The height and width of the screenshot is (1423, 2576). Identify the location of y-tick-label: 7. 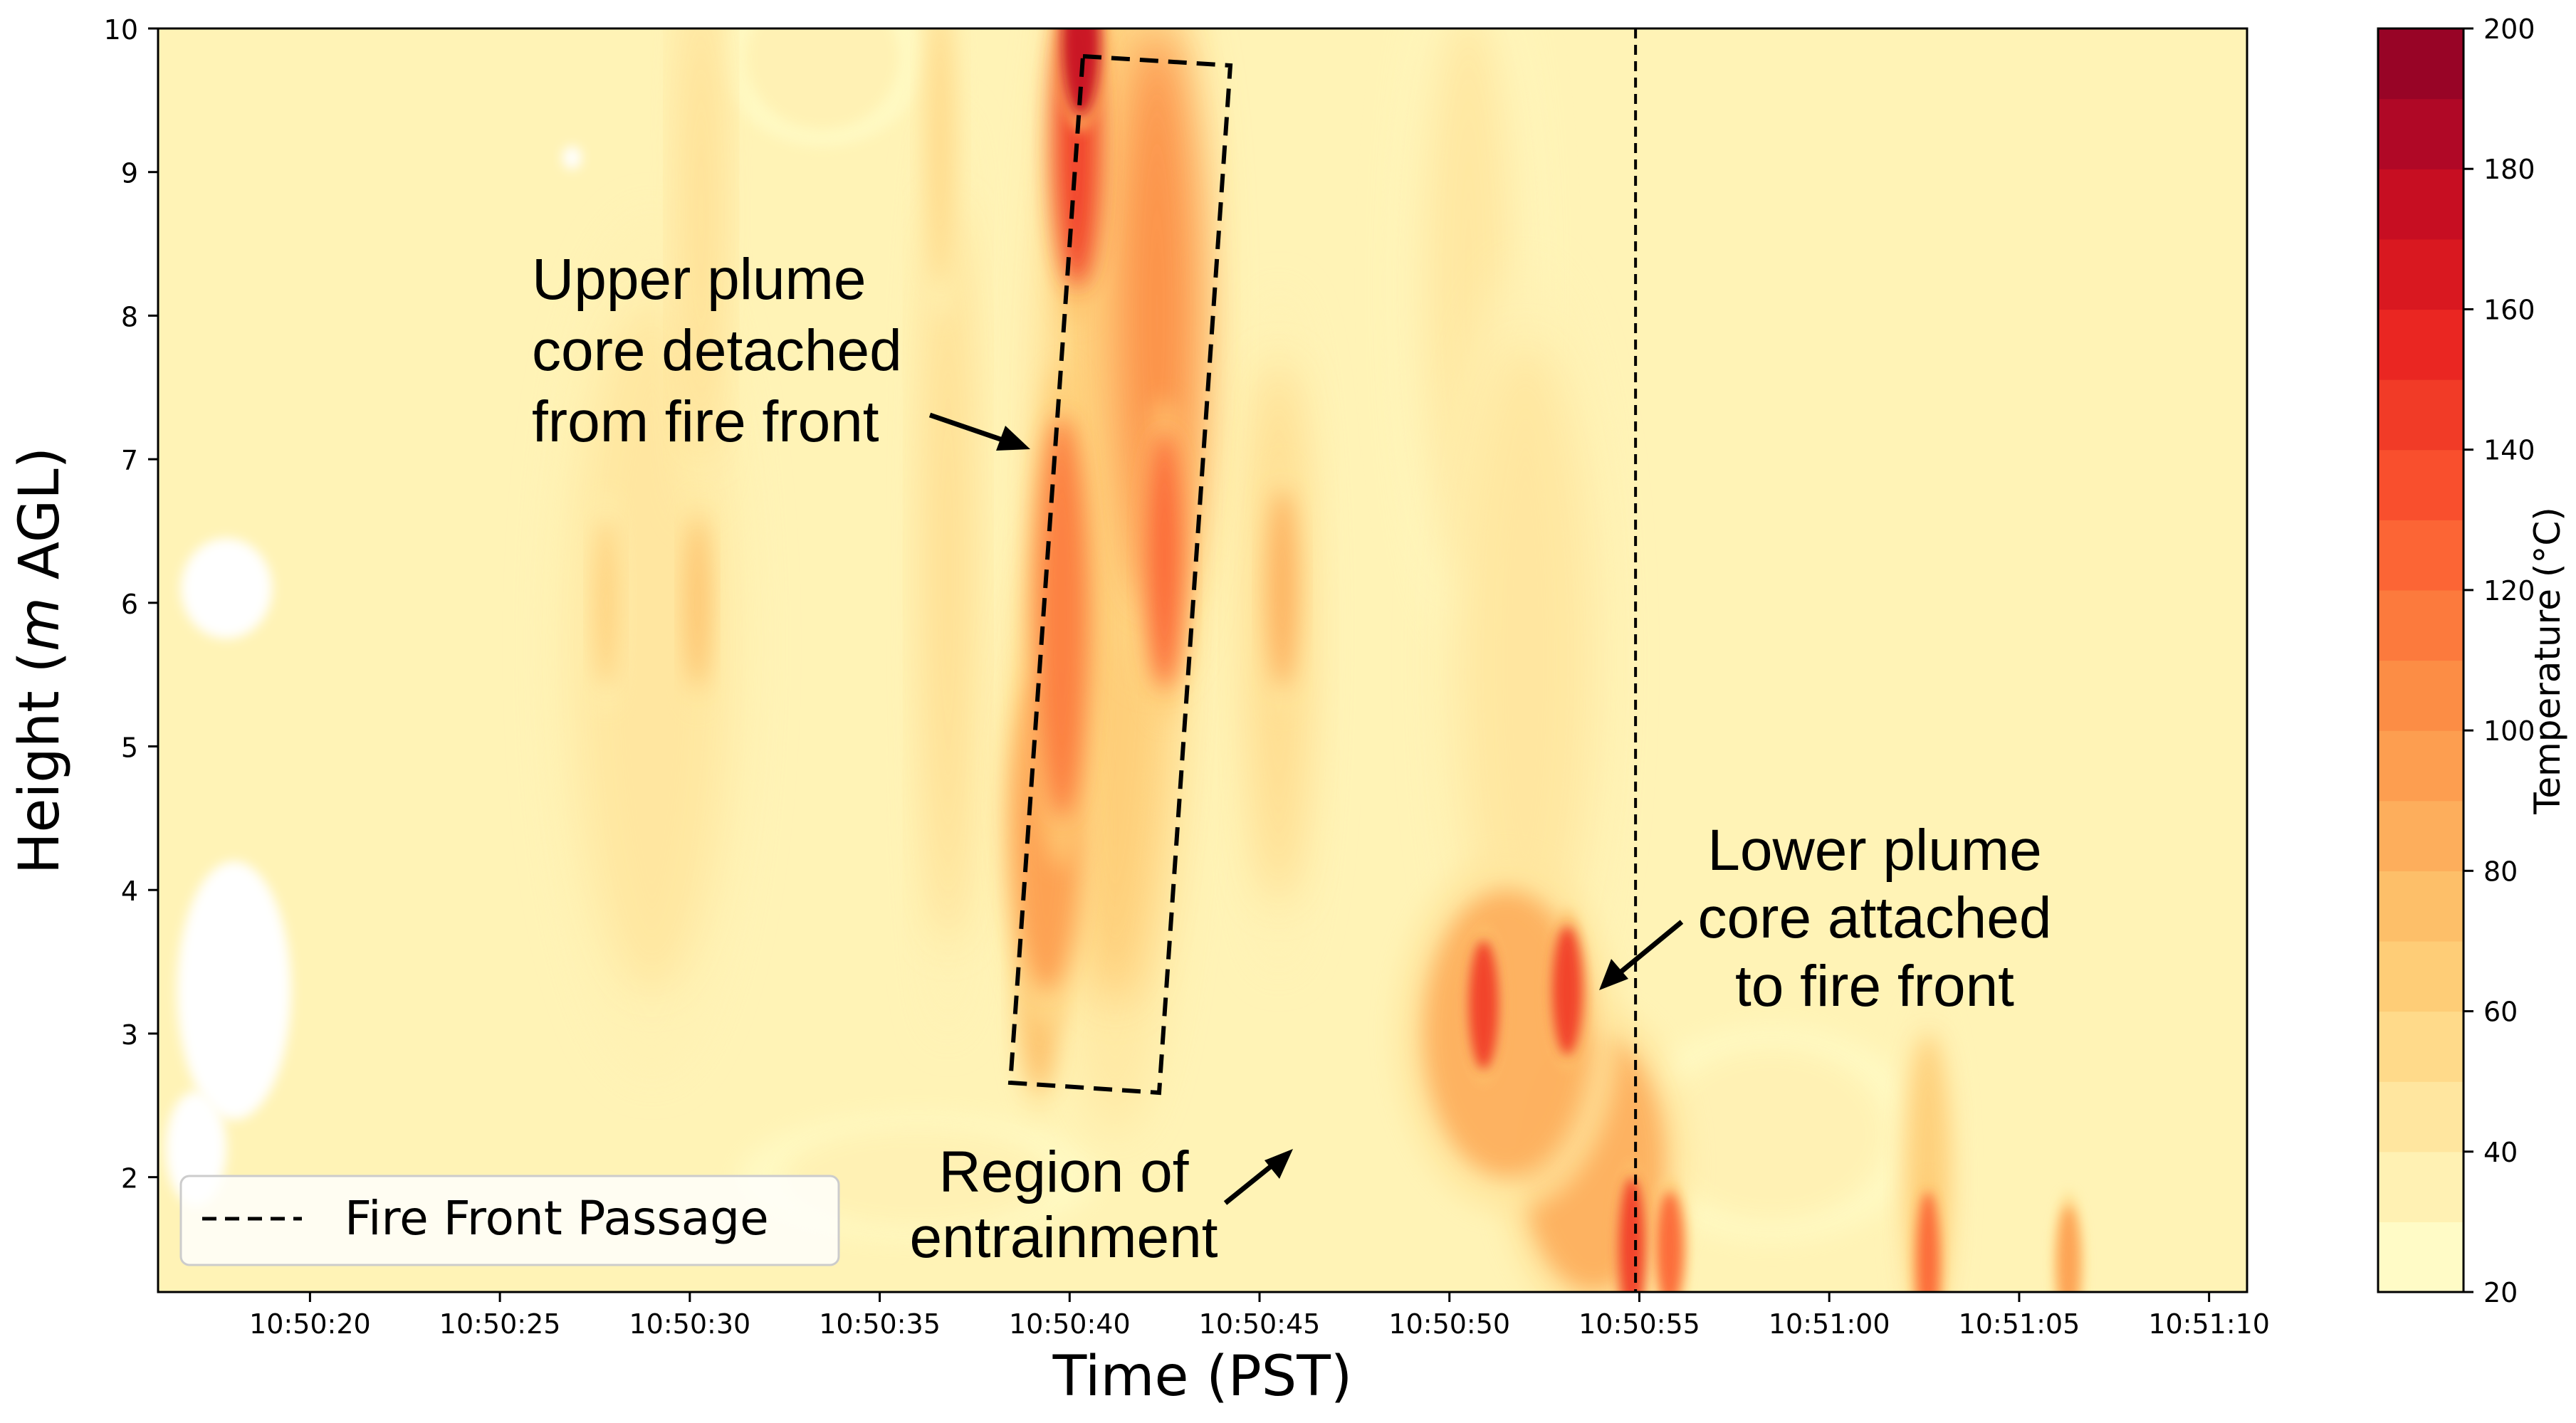
(129, 461).